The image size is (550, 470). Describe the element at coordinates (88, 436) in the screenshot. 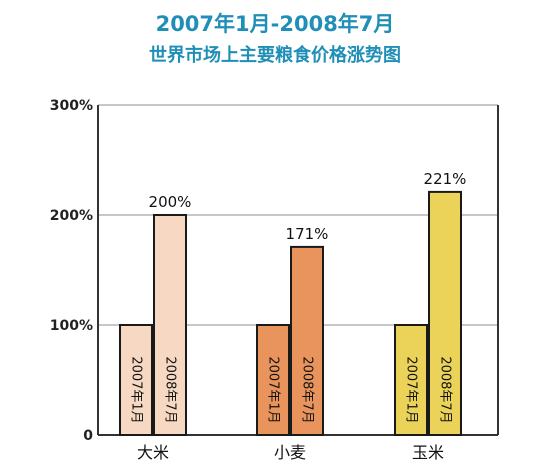

I see `y-tick-label: 0` at that location.